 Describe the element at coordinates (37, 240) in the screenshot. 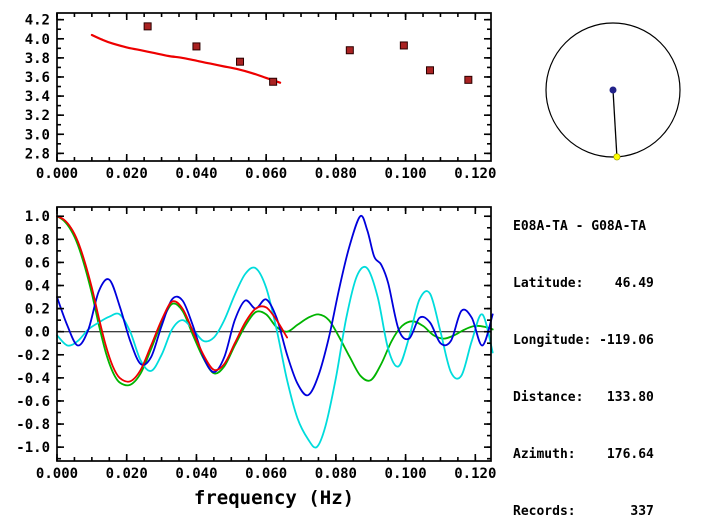

I see `y-tick-label: 0.8` at that location.